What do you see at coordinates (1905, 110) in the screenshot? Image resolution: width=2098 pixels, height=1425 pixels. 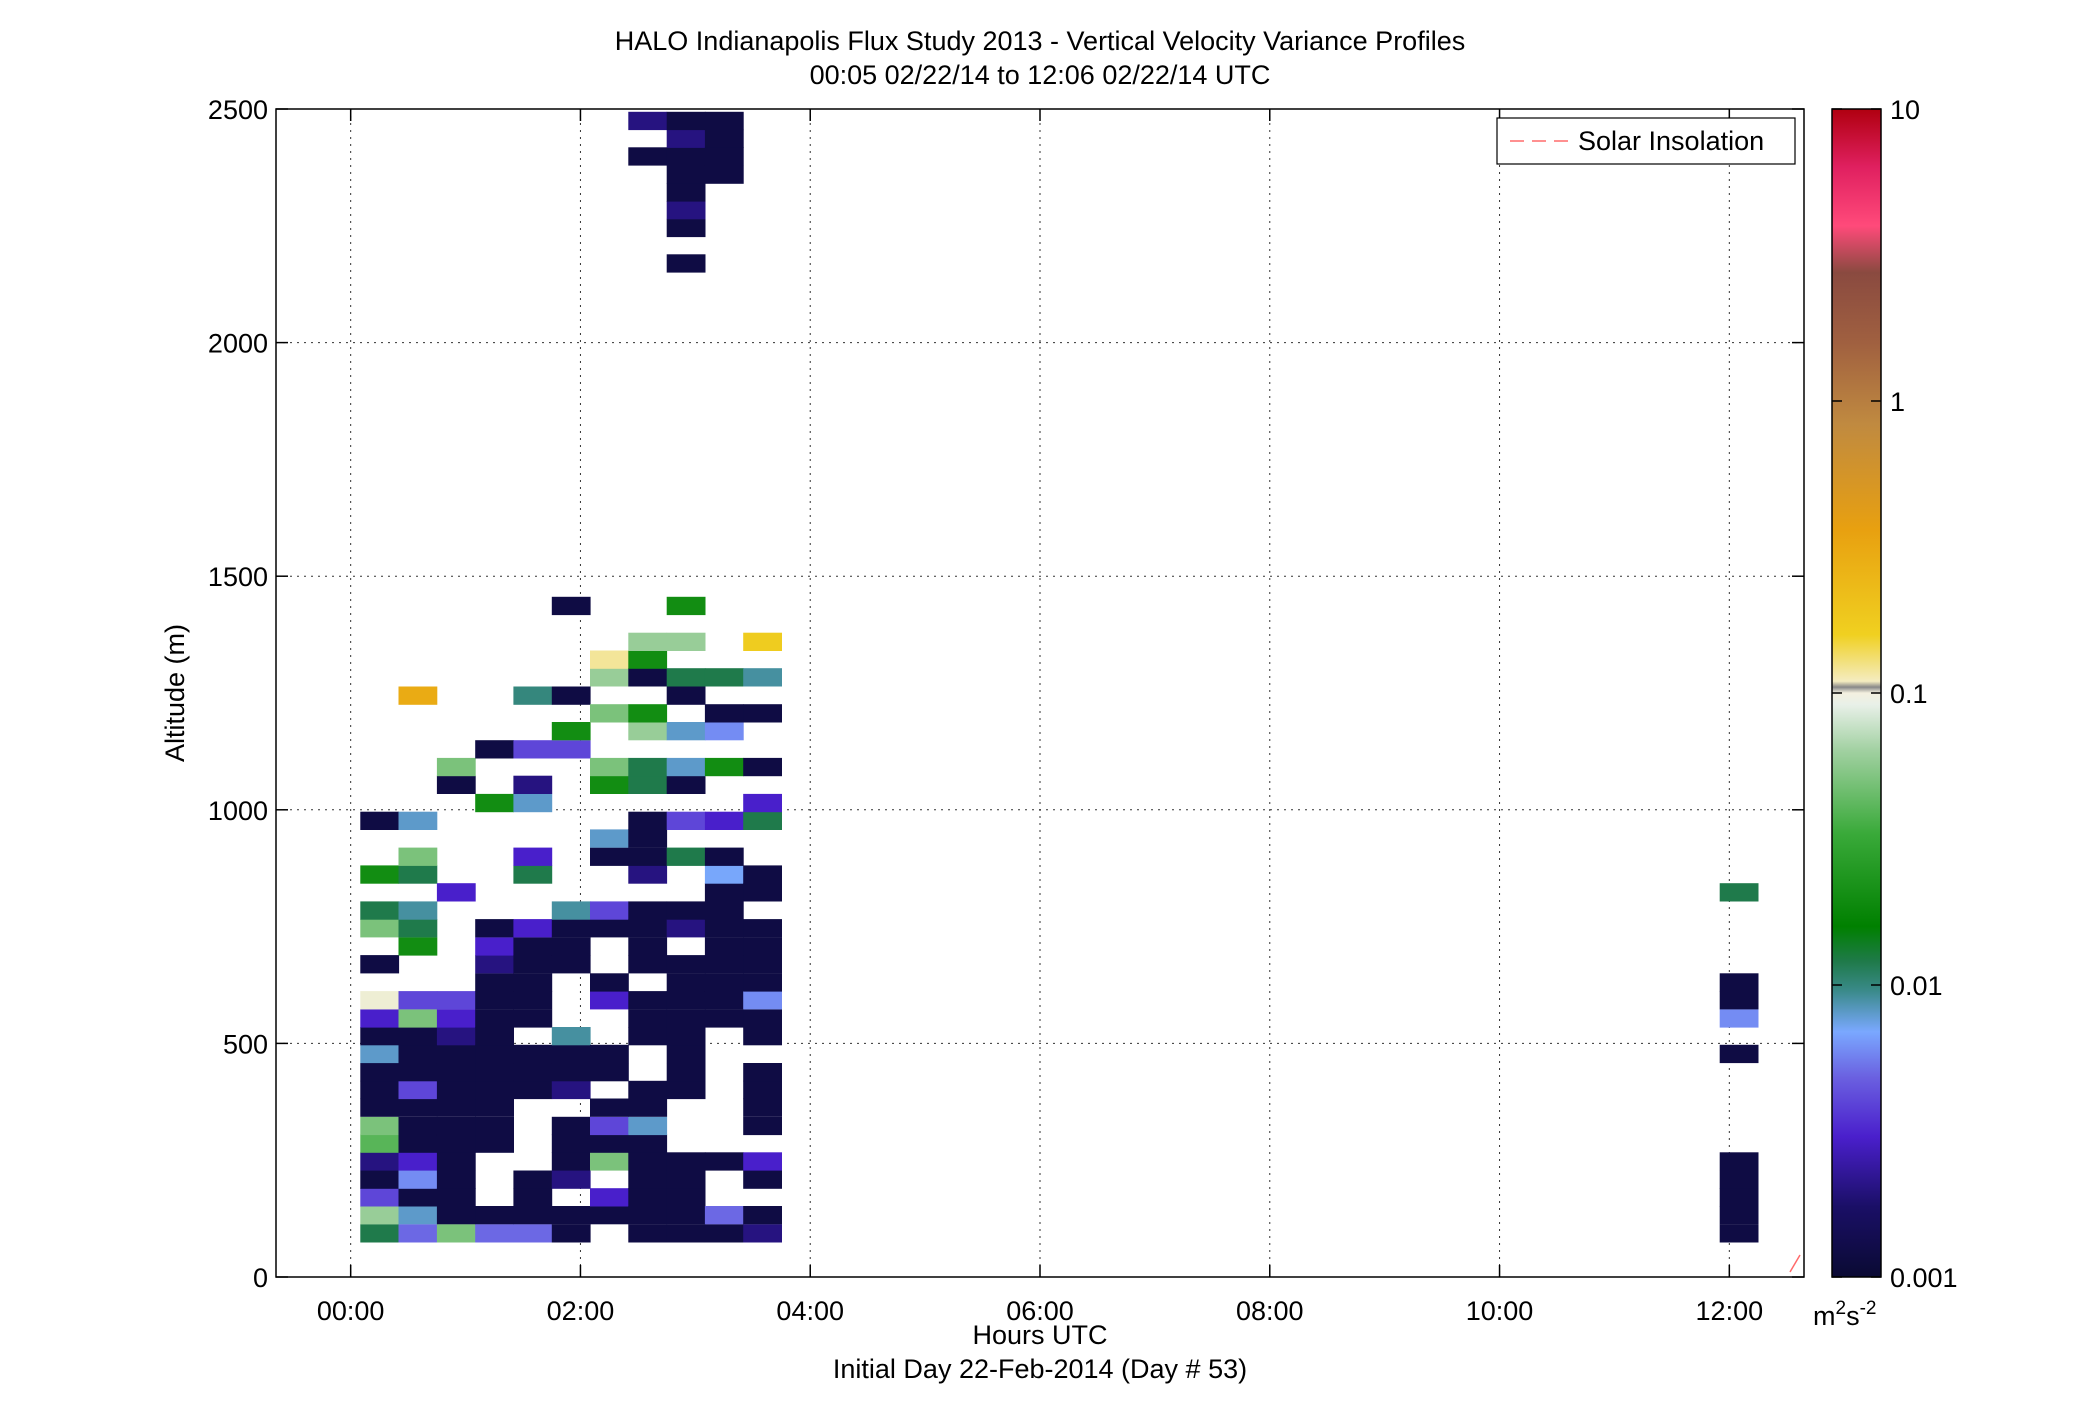 I see `colorbar-tick-label: 10` at bounding box center [1905, 110].